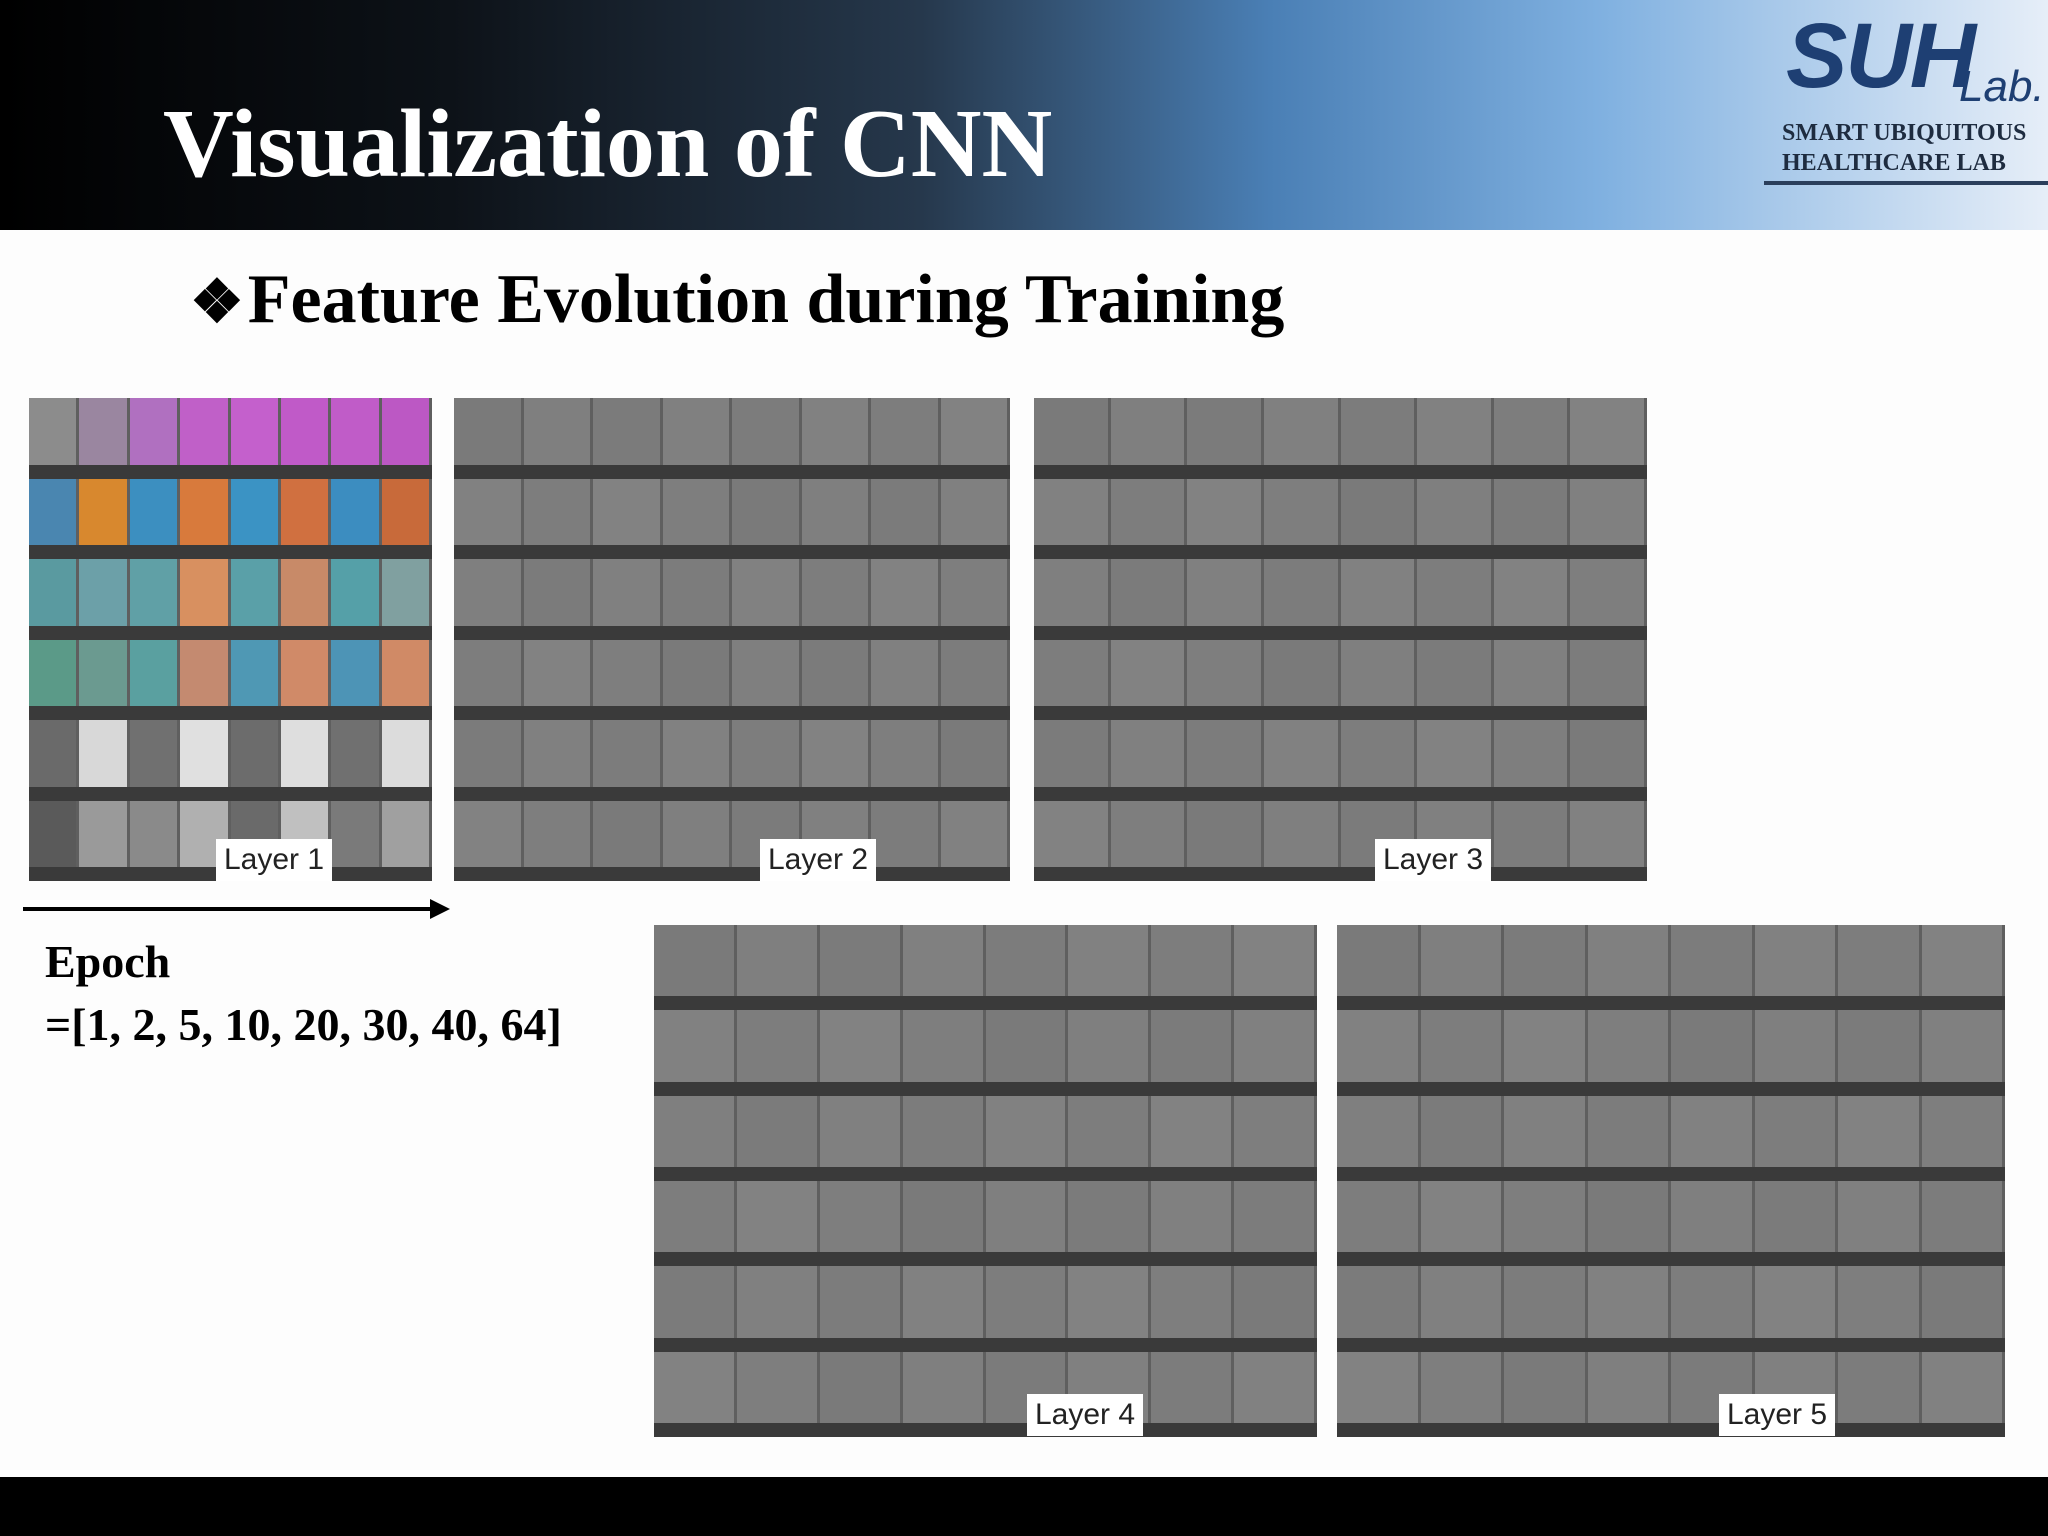 Image resolution: width=2048 pixels, height=1536 pixels. I want to click on filter-grid, so click(732, 639).